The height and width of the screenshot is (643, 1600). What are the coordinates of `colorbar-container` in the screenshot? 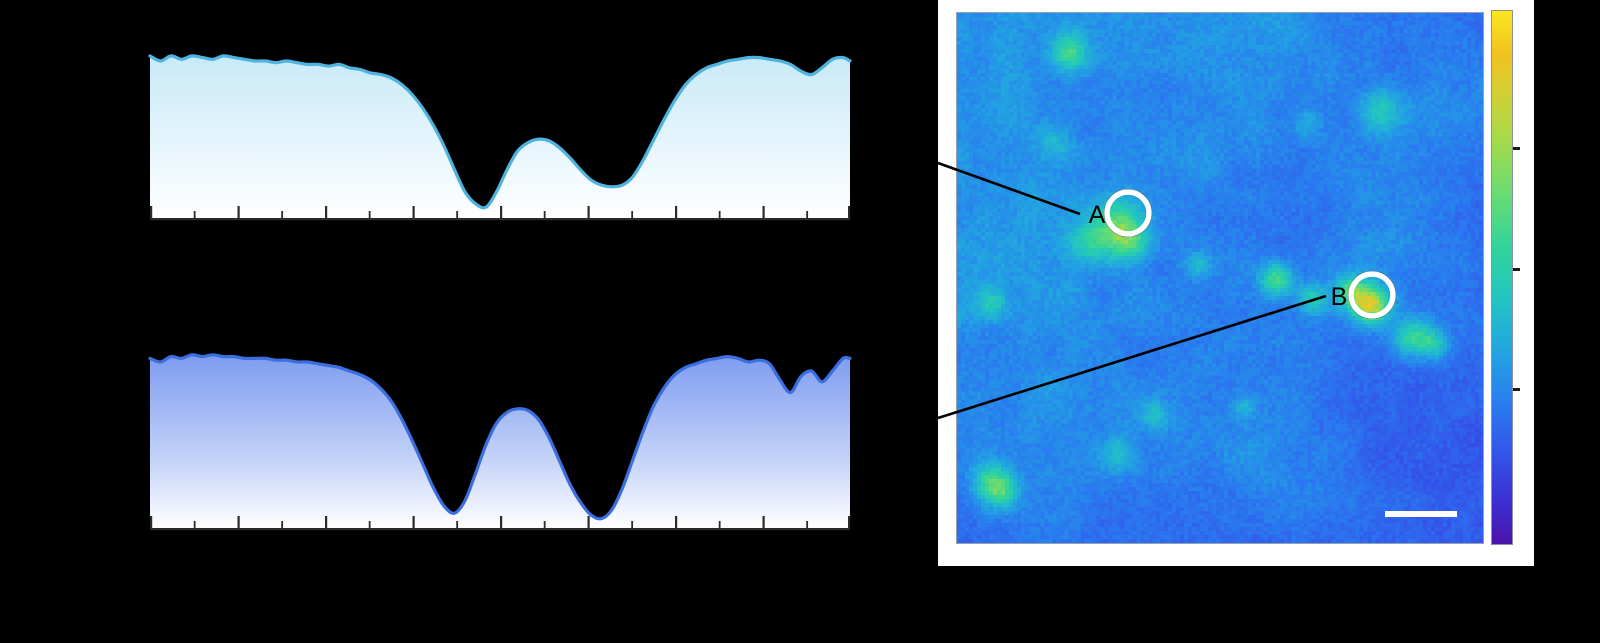 It's located at (1505, 277).